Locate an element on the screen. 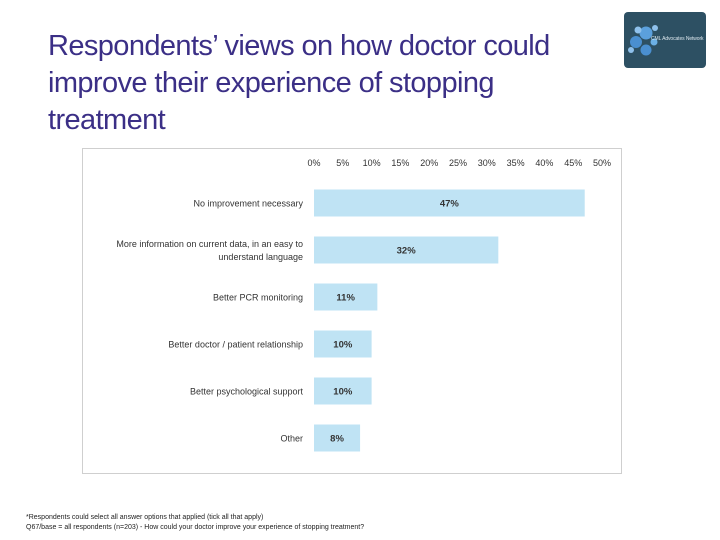 The width and height of the screenshot is (720, 540). x-tick-label: 25% is located at coordinates (458, 163).